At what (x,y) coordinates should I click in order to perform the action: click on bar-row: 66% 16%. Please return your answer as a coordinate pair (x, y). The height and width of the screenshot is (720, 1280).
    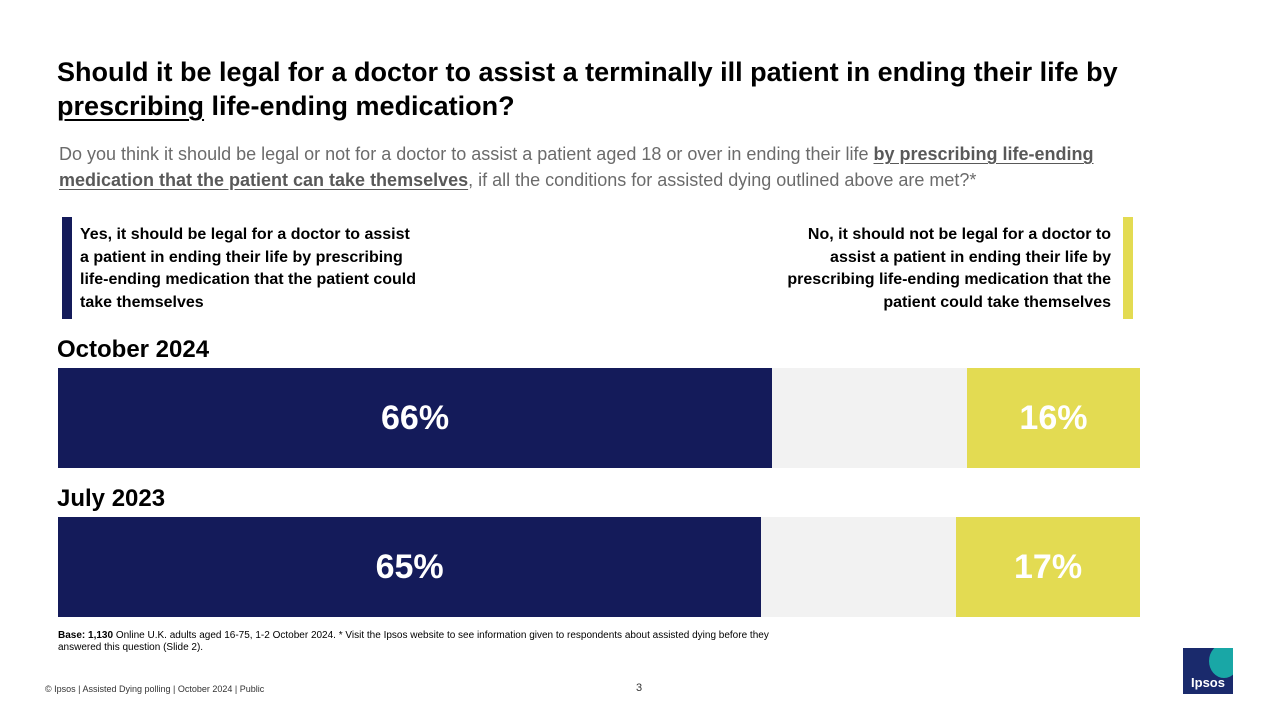
    Looking at the image, I should click on (599, 418).